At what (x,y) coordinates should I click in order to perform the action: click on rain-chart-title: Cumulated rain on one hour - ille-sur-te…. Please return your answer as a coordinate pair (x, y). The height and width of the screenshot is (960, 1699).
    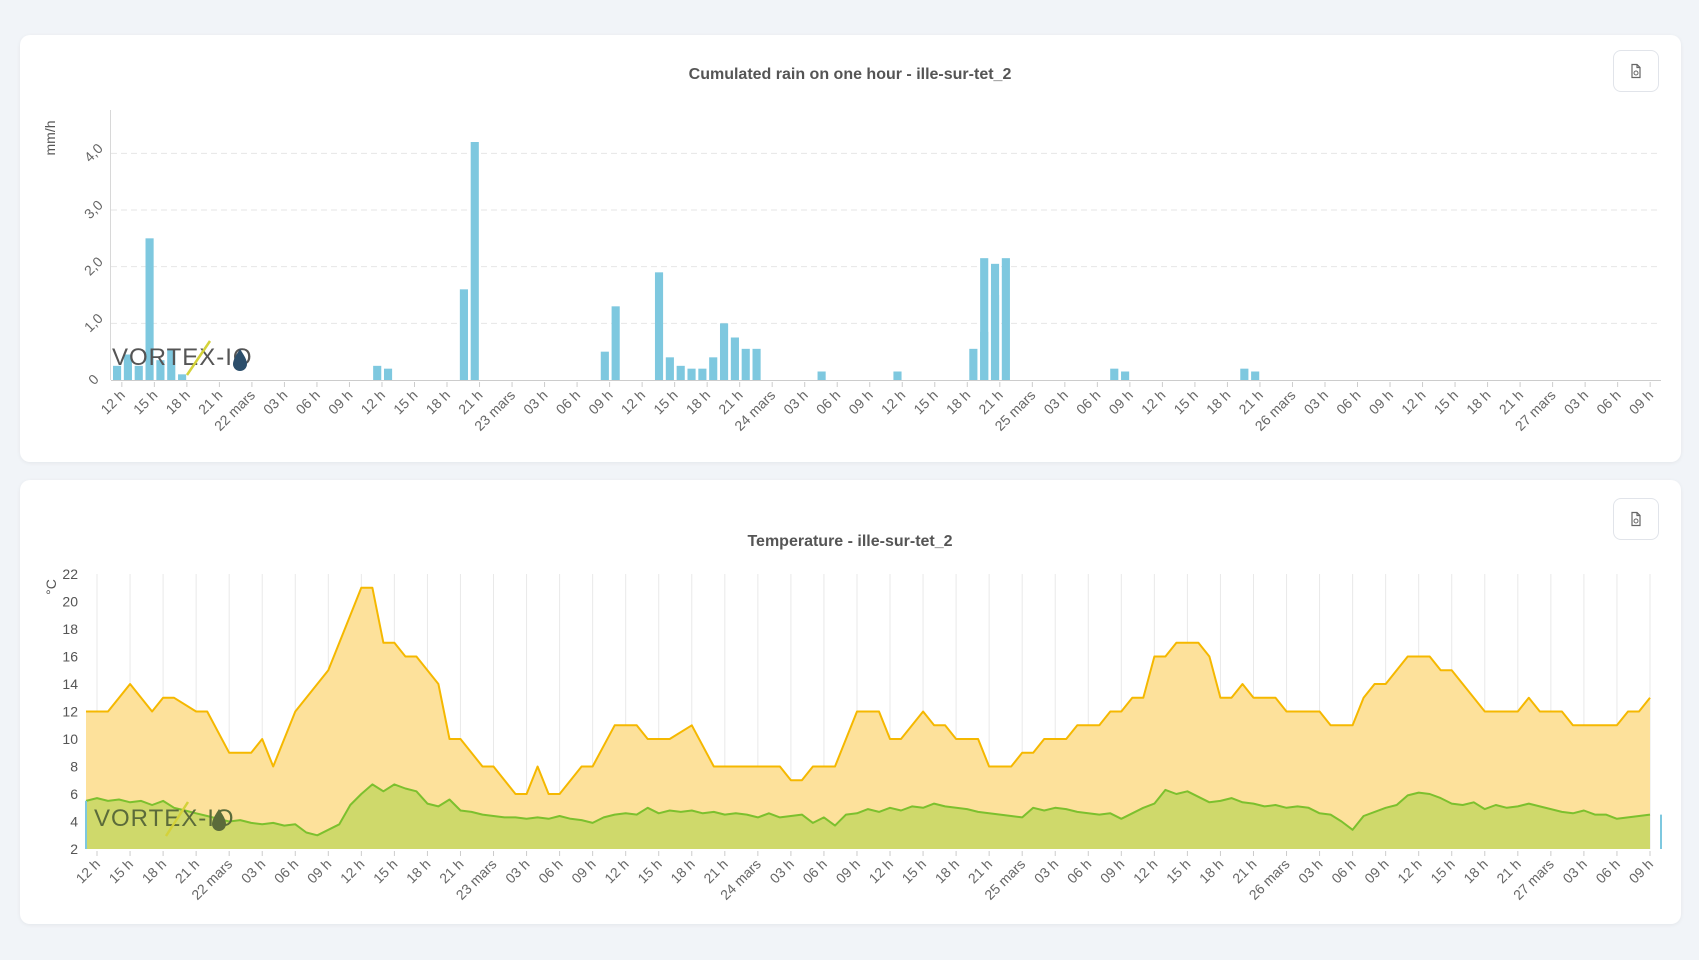
    Looking at the image, I should click on (850, 74).